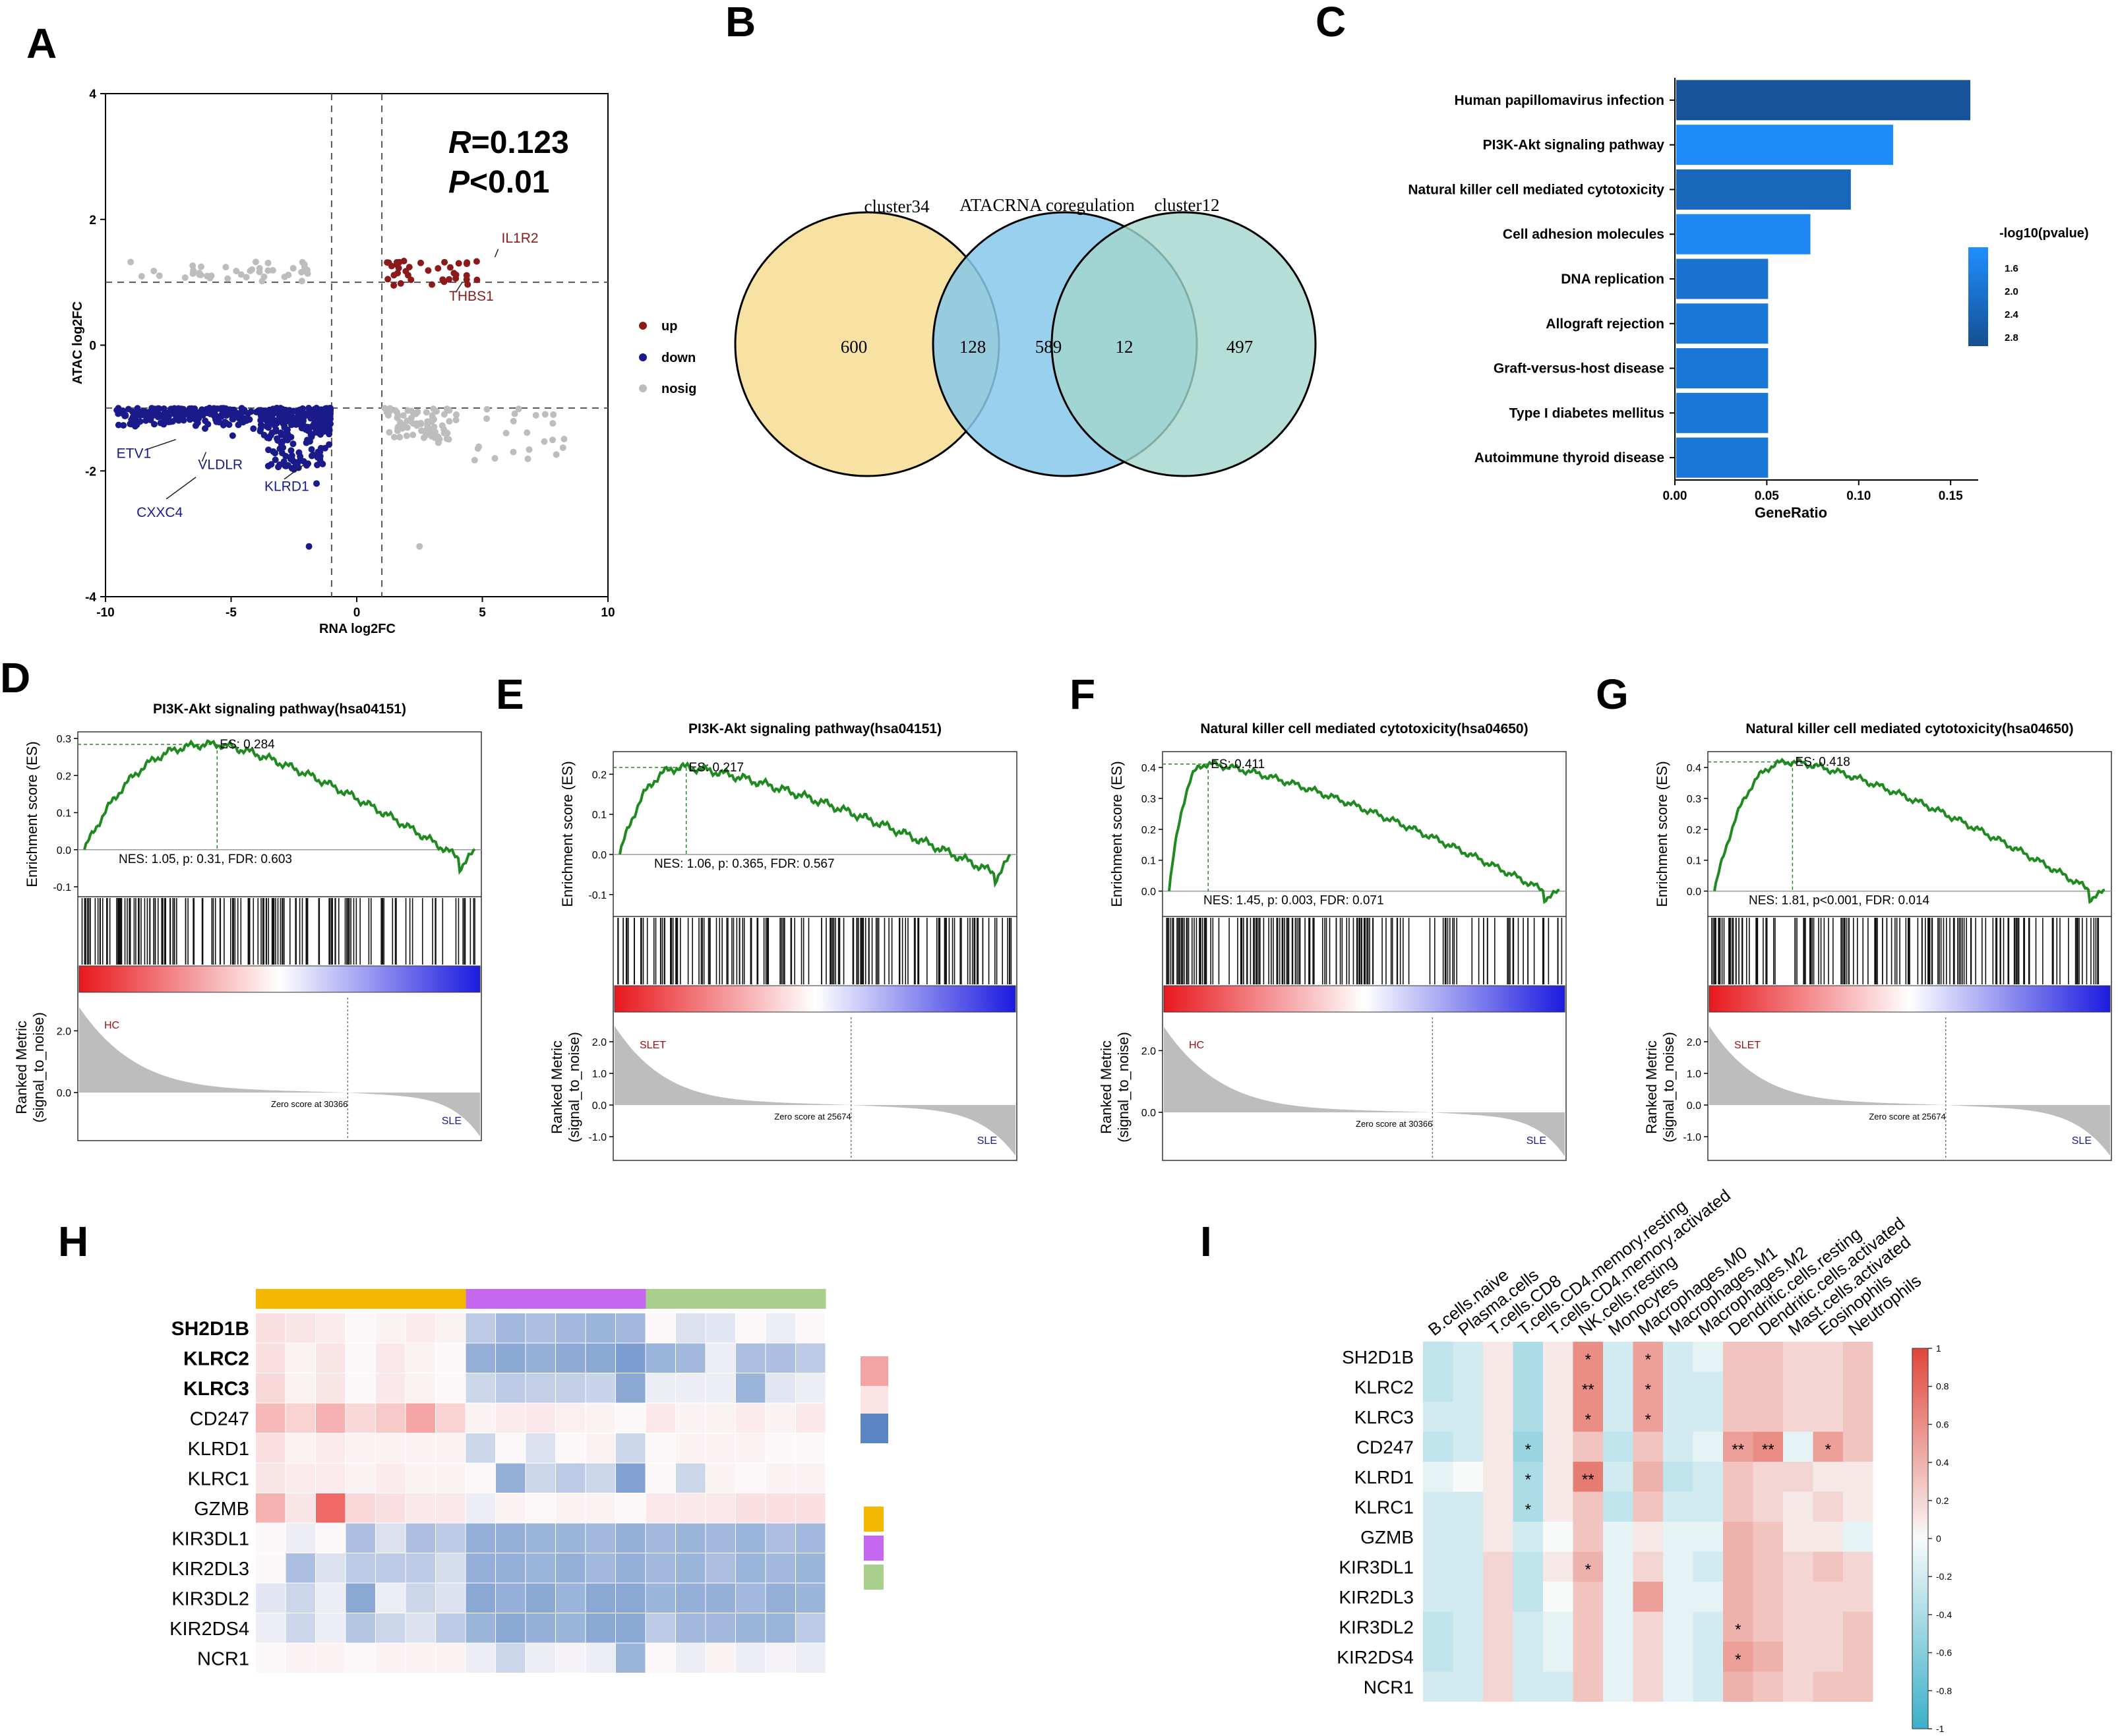 This screenshot has height=1736, width=2118. What do you see at coordinates (1331, 22) in the screenshot?
I see `panel-letter-c: C` at bounding box center [1331, 22].